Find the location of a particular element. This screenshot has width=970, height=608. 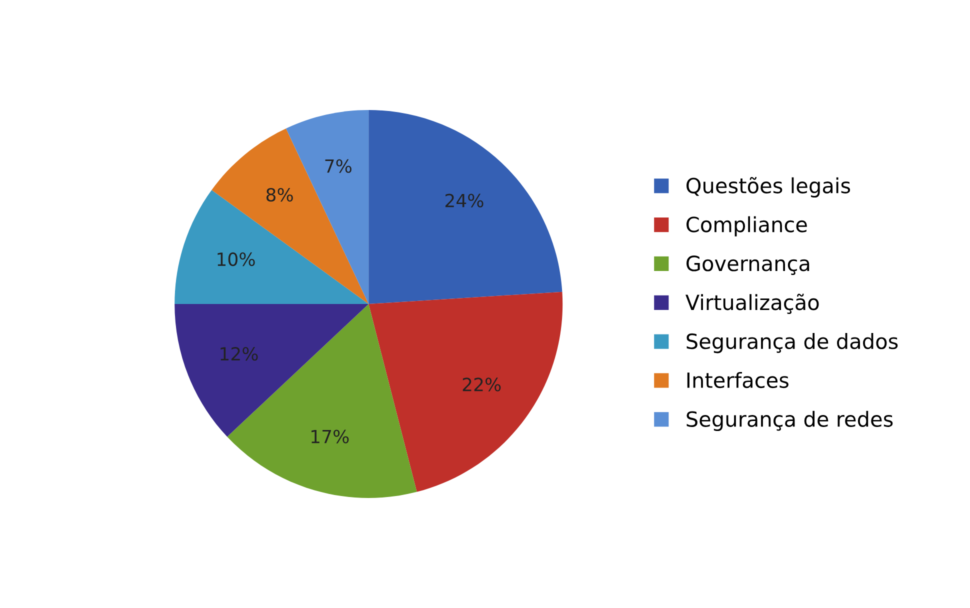

data-label: 8% is located at coordinates (279, 195).